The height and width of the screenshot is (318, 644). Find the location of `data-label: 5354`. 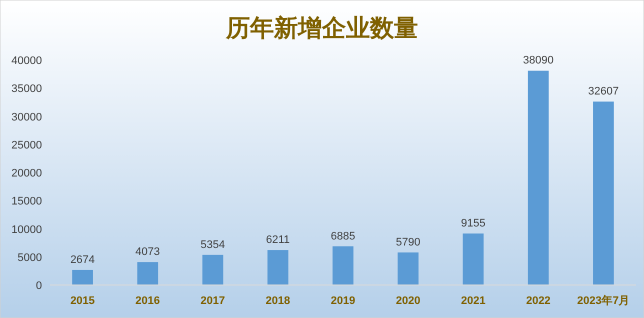

data-label: 5354 is located at coordinates (213, 244).